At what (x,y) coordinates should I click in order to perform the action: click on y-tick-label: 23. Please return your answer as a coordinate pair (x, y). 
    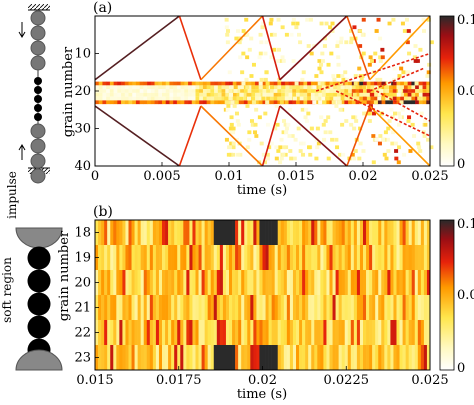
    Looking at the image, I should click on (82, 358).